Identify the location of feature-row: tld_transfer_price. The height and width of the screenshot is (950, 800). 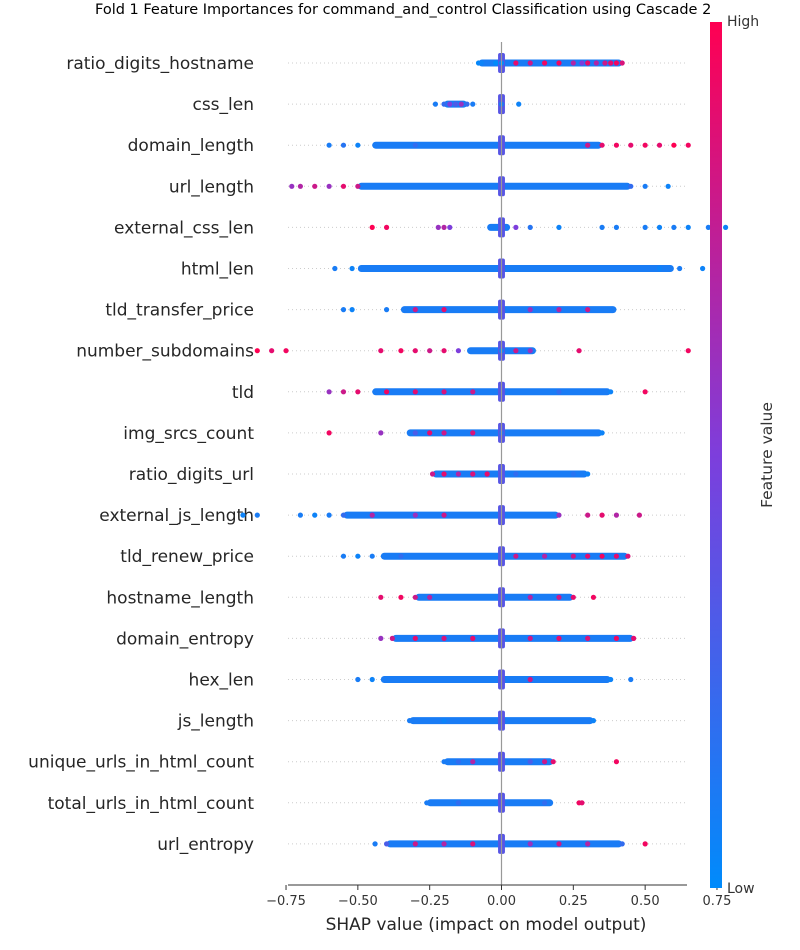
(396, 310).